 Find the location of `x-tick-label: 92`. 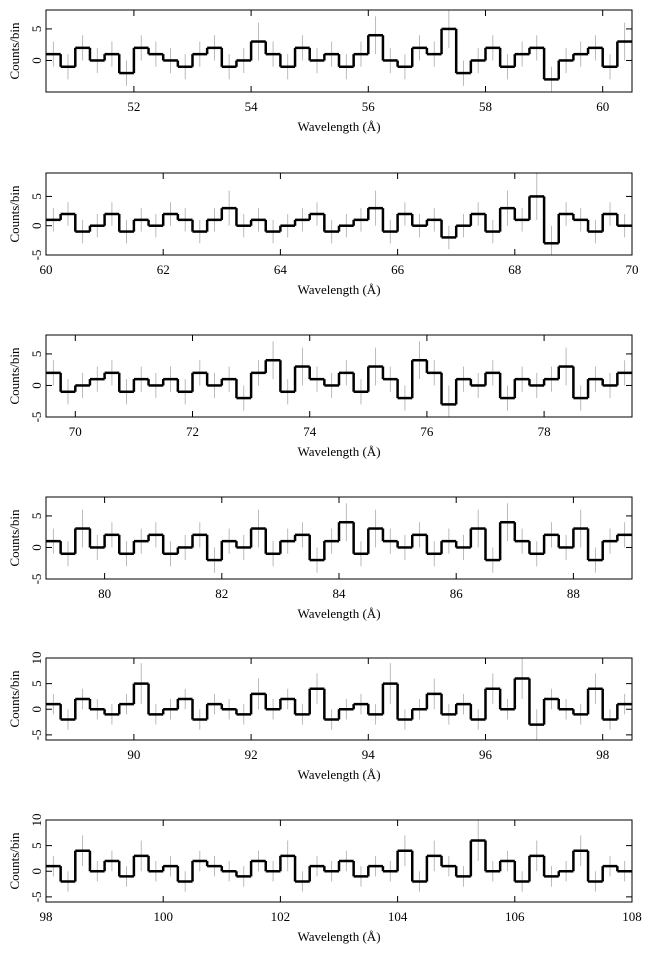

x-tick-label: 92 is located at coordinates (251, 754).